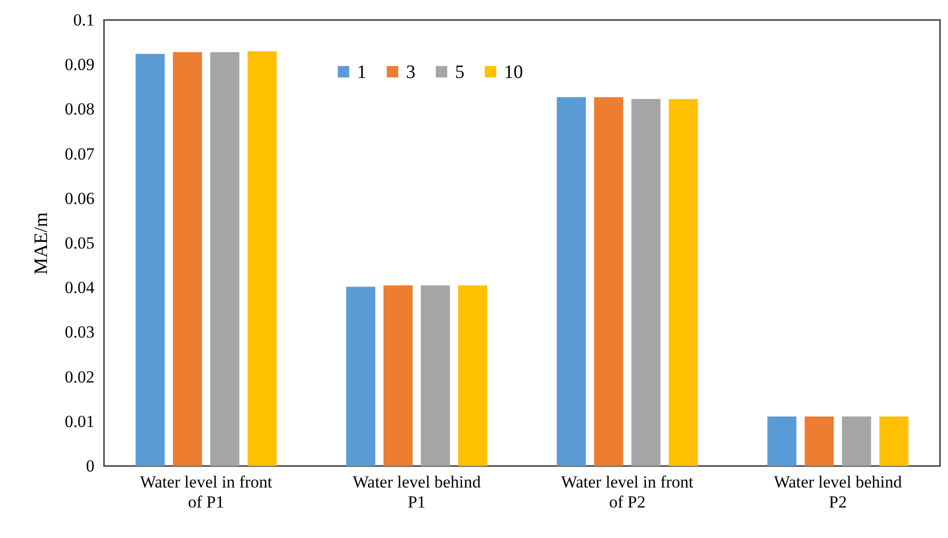  I want to click on y-tick-label: 0.05, so click(79, 243).